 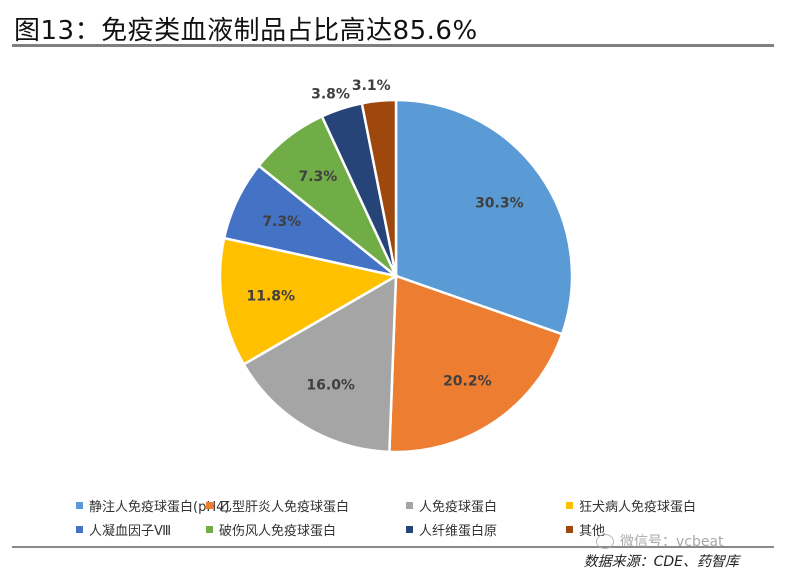 What do you see at coordinates (330, 386) in the screenshot?
I see `data-label-2: 16.0%` at bounding box center [330, 386].